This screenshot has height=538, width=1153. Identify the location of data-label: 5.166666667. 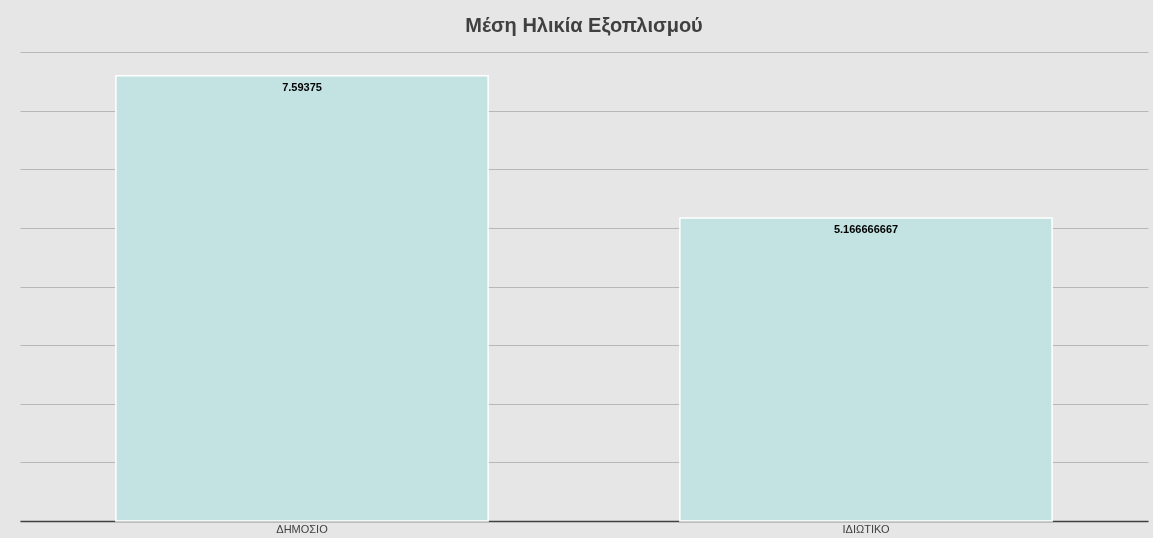
(866, 229).